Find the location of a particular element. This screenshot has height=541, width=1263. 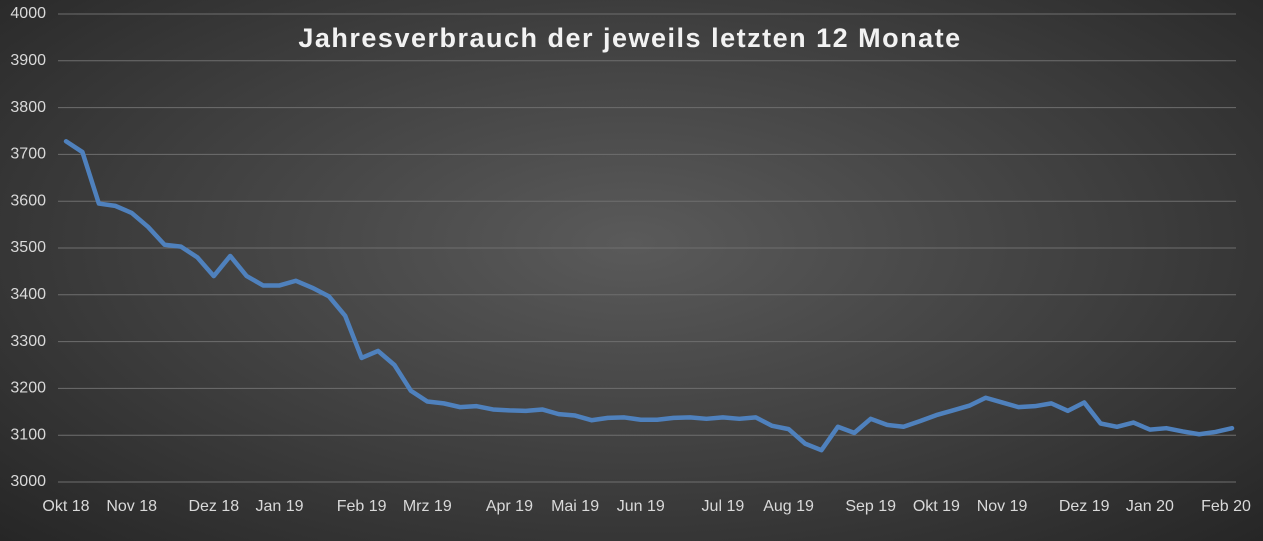

x-tick-label: Feb 19 is located at coordinates (362, 506).